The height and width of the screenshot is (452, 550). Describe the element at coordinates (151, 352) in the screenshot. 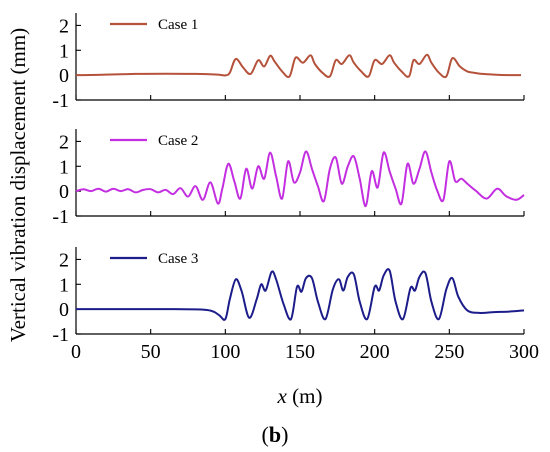

I see `x-tick-label: 50` at that location.